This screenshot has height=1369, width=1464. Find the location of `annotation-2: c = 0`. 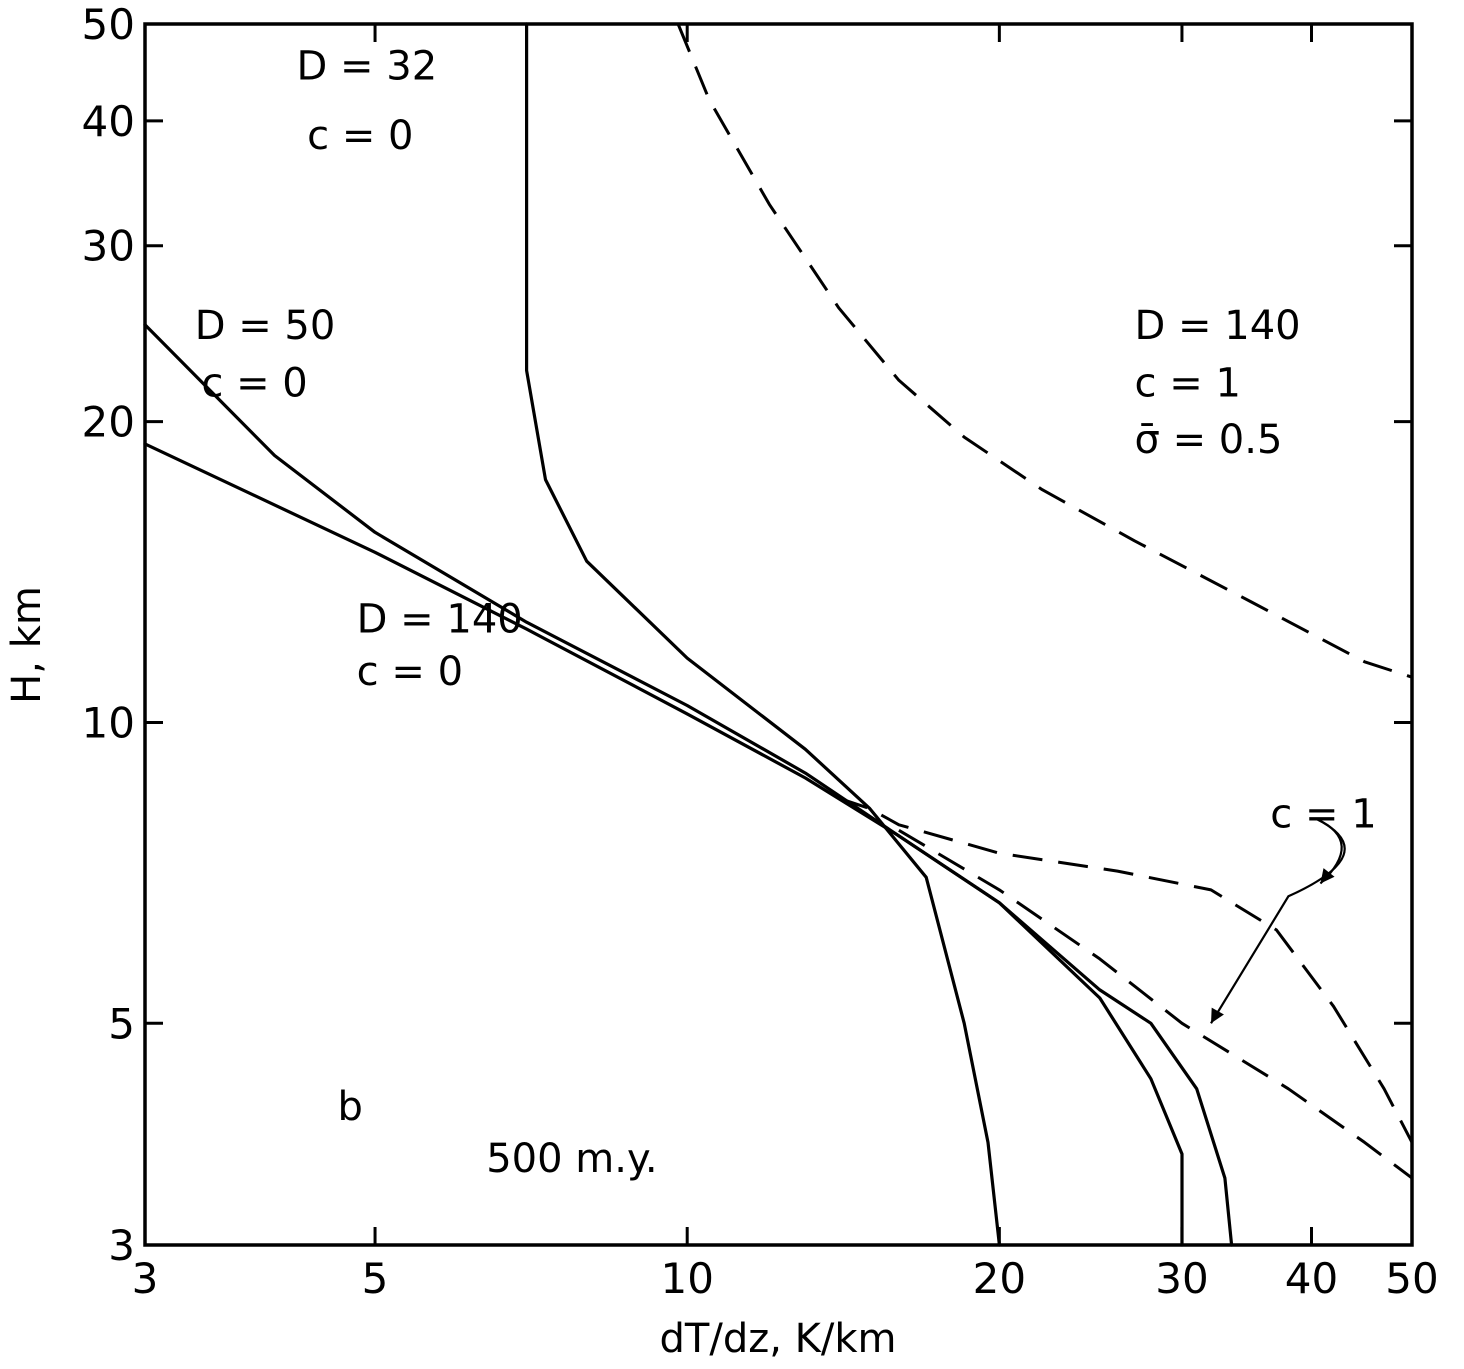

annotation-2: c = 0 is located at coordinates (360, 136).